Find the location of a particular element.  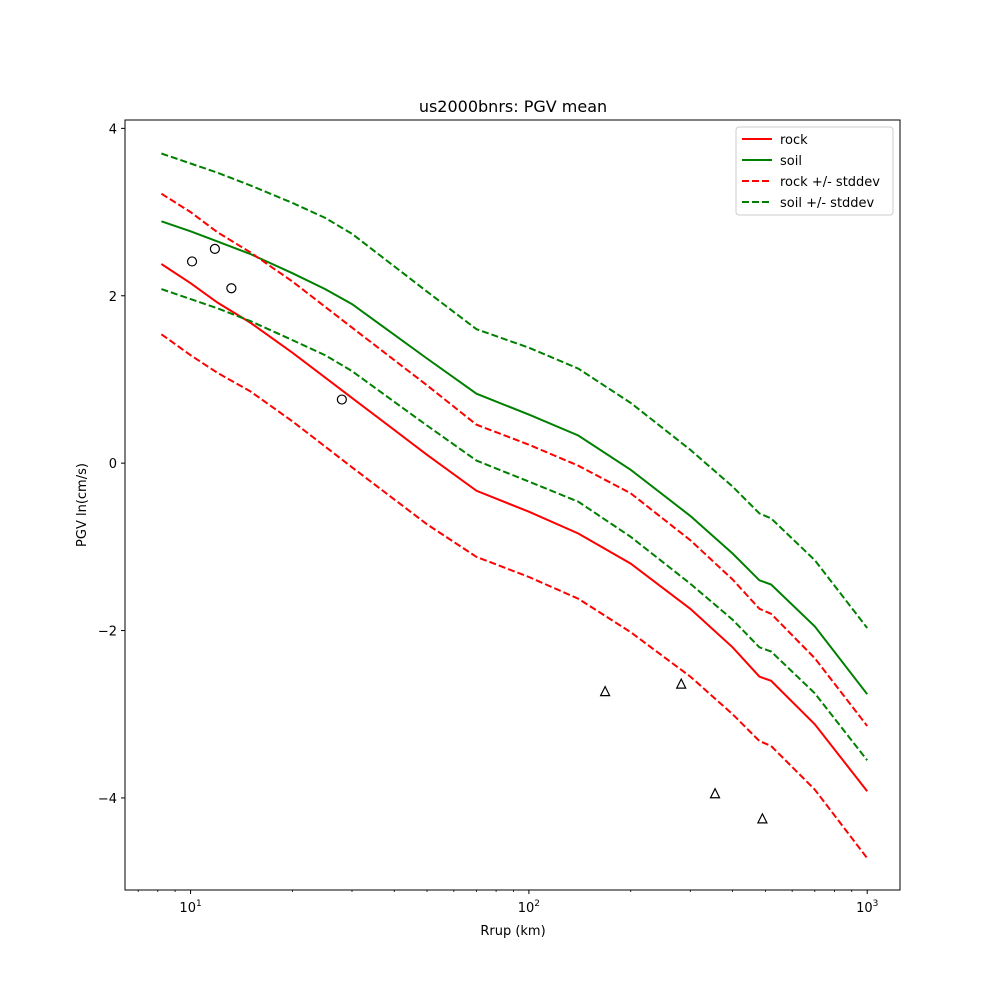

y-tick-label-3: −2 is located at coordinates (107, 632).